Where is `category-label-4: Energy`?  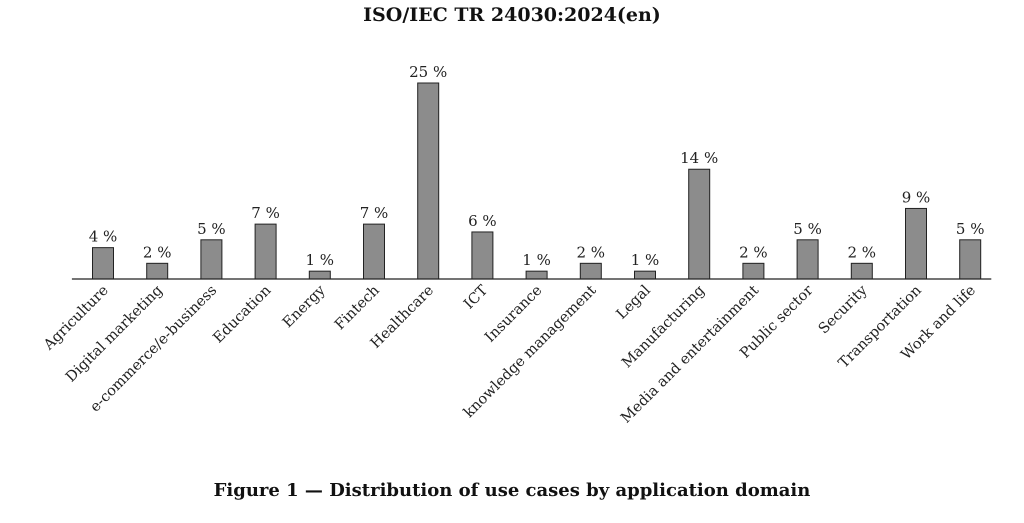 category-label-4: Energy is located at coordinates (304, 306).